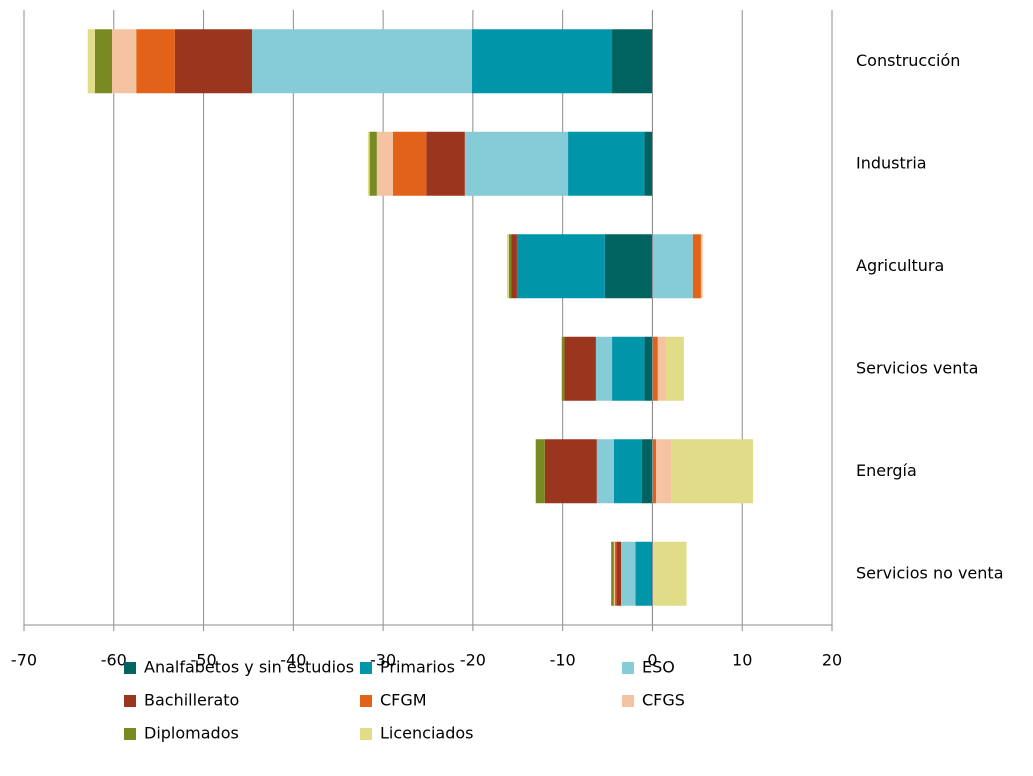 This screenshot has height=776, width=1033. I want to click on legend-label: ESO, so click(658, 667).